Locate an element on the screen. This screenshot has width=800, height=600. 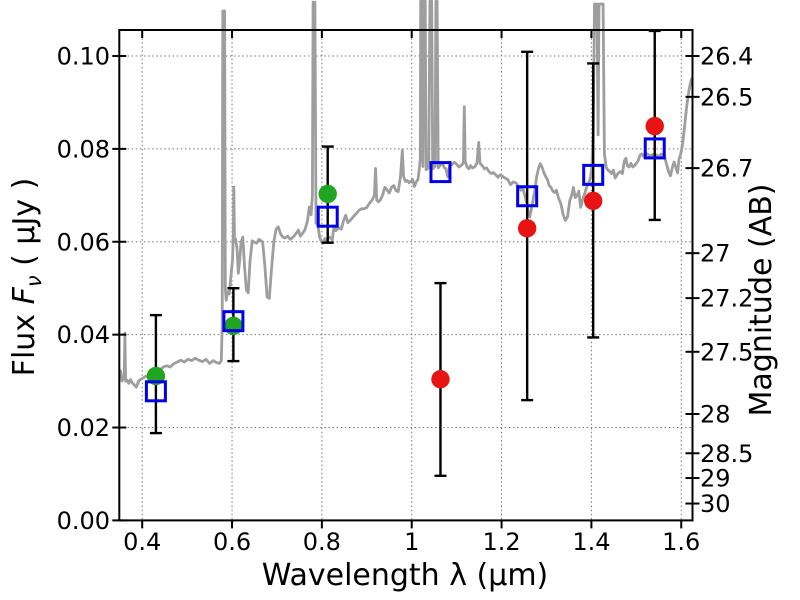
y-right-axis-title: Magnitude (AB) is located at coordinates (761, 300).